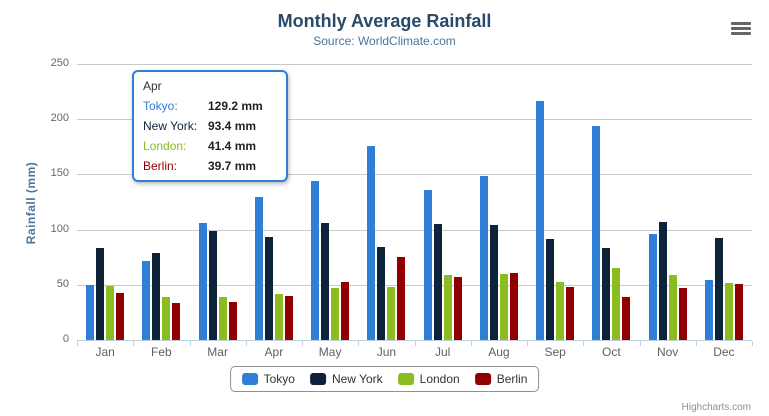 The height and width of the screenshot is (416, 769). Describe the element at coordinates (235, 106) in the screenshot. I see `tooltip-value: 129.2 mm` at that location.